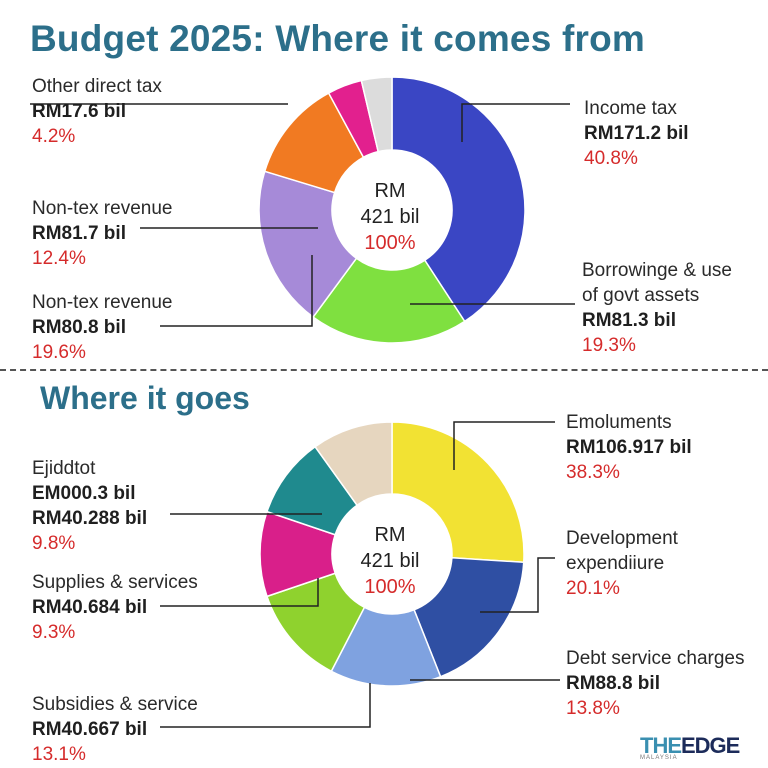 This screenshot has width=768, height=768. I want to click on logo-wordmark: THEEDGE, so click(699, 746).